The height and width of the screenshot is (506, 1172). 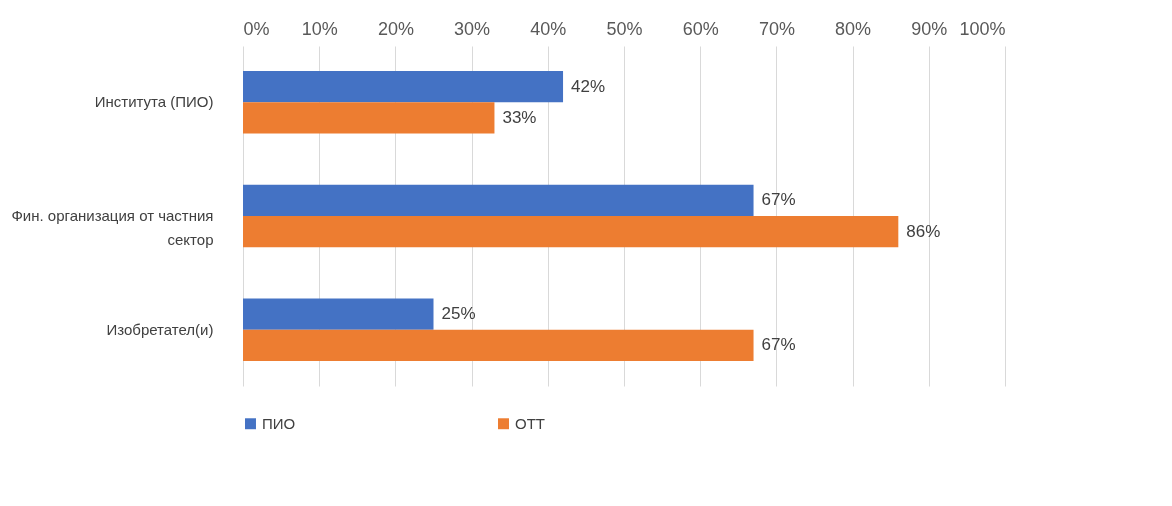 I want to click on x-tick-label: 20%, so click(x=395, y=28).